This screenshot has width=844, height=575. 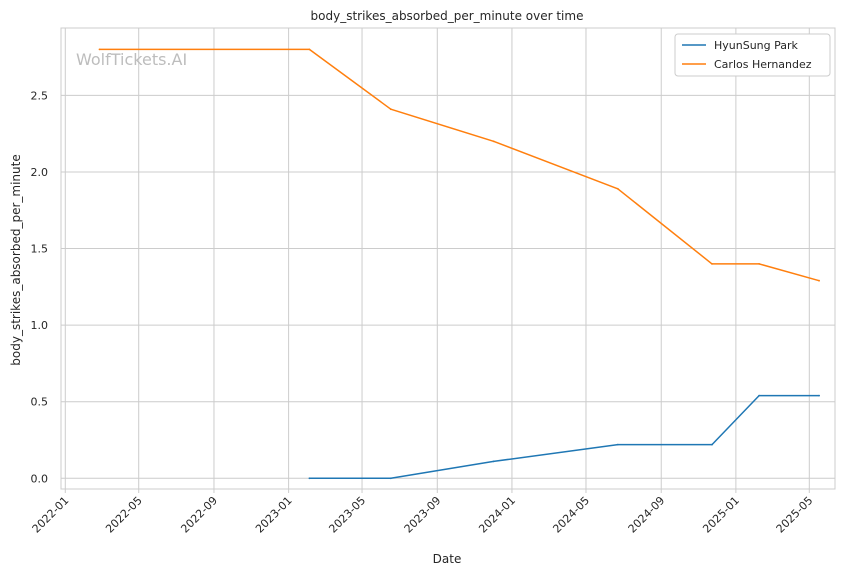 I want to click on y-tick-label: 1.0, so click(x=40, y=325).